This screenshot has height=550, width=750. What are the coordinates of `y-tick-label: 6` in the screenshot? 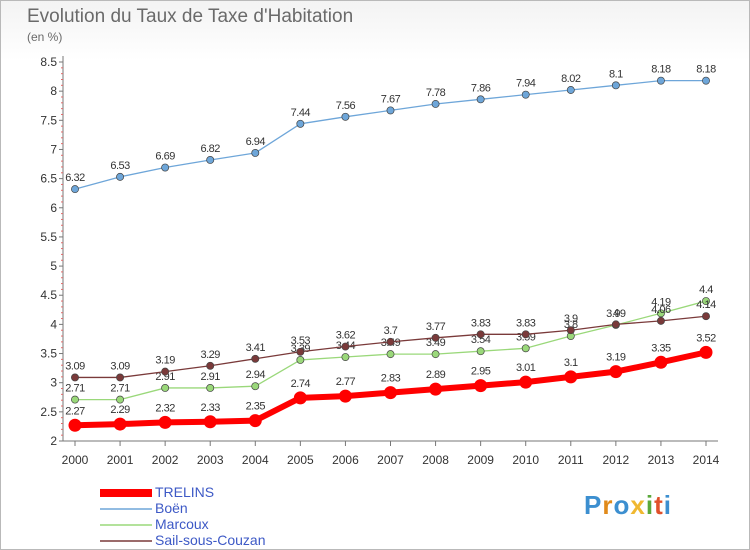 It's located at (53, 208).